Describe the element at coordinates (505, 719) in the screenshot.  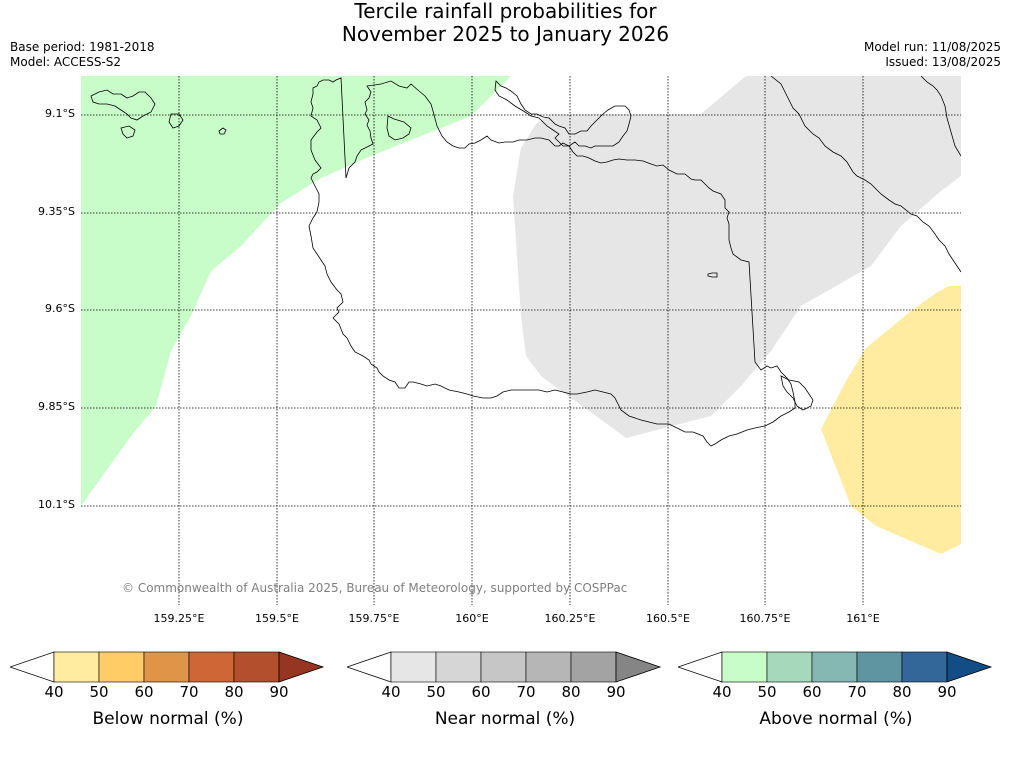
I see `colorbar-title: Near normal (%)` at that location.